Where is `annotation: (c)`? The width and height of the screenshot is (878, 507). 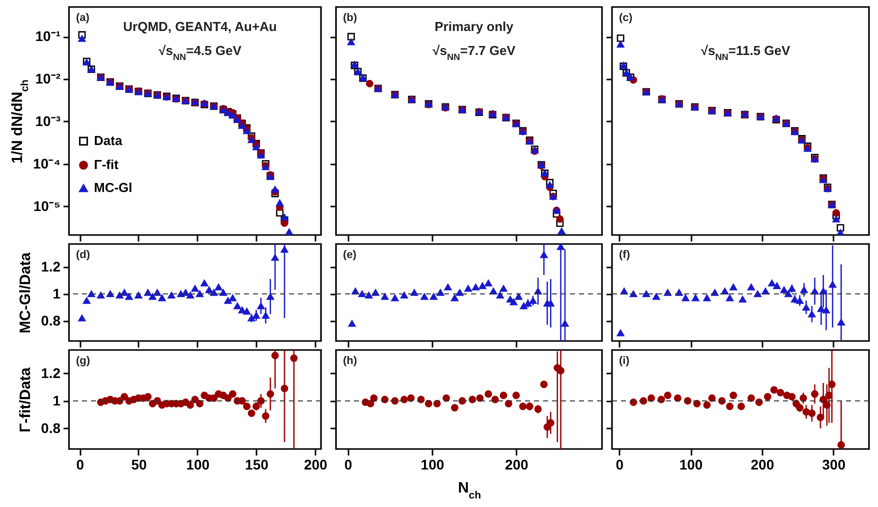 annotation: (c) is located at coordinates (626, 18).